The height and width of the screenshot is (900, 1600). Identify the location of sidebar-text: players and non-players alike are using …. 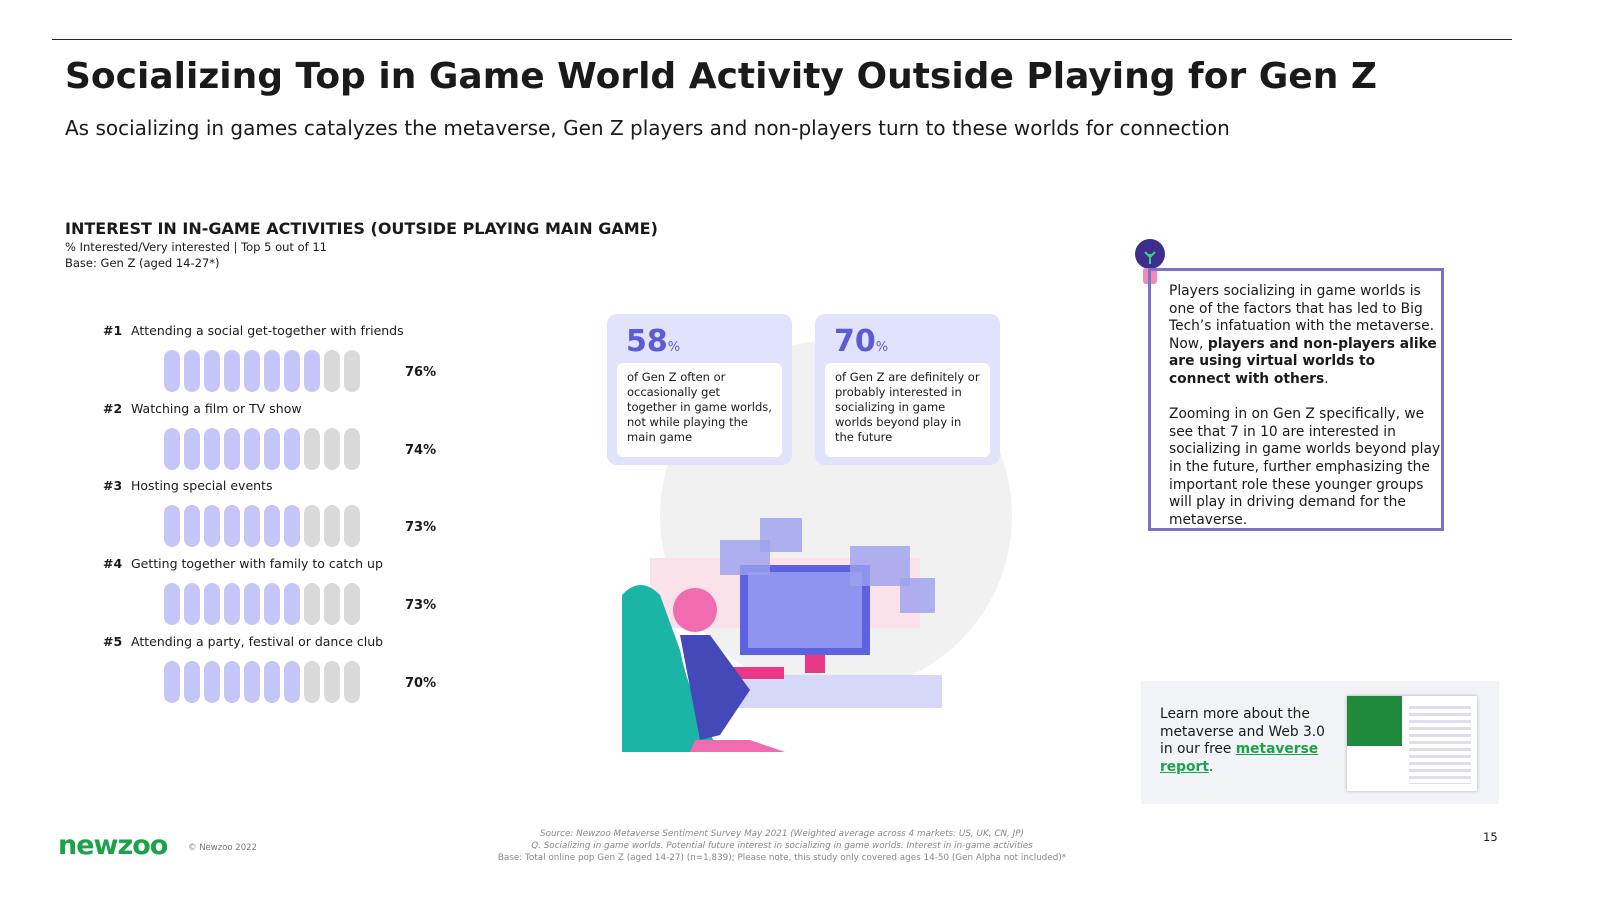
(1303, 361).